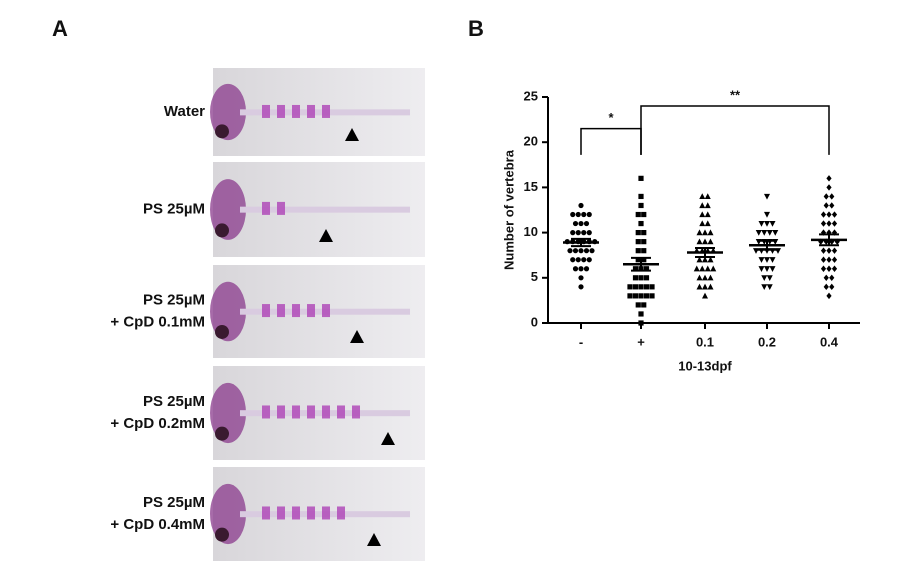 The width and height of the screenshot is (907, 572). Describe the element at coordinates (735, 94) in the screenshot. I see `significance-label: **` at that location.